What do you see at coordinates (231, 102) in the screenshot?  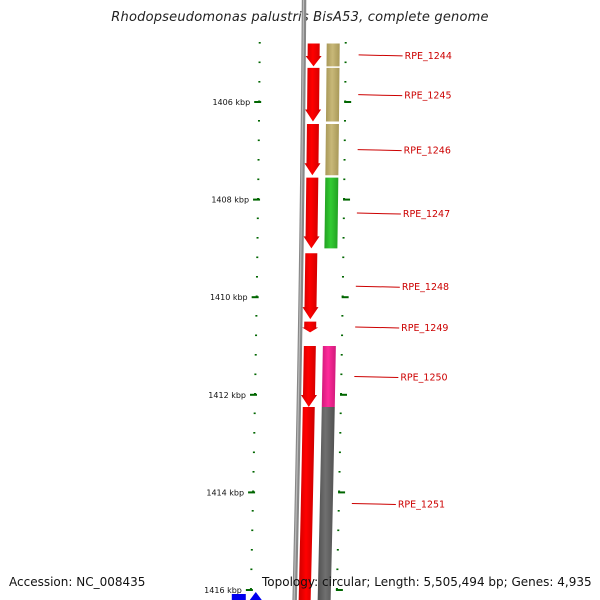 I see `kbp-tick-label: 1406 kbp` at bounding box center [231, 102].